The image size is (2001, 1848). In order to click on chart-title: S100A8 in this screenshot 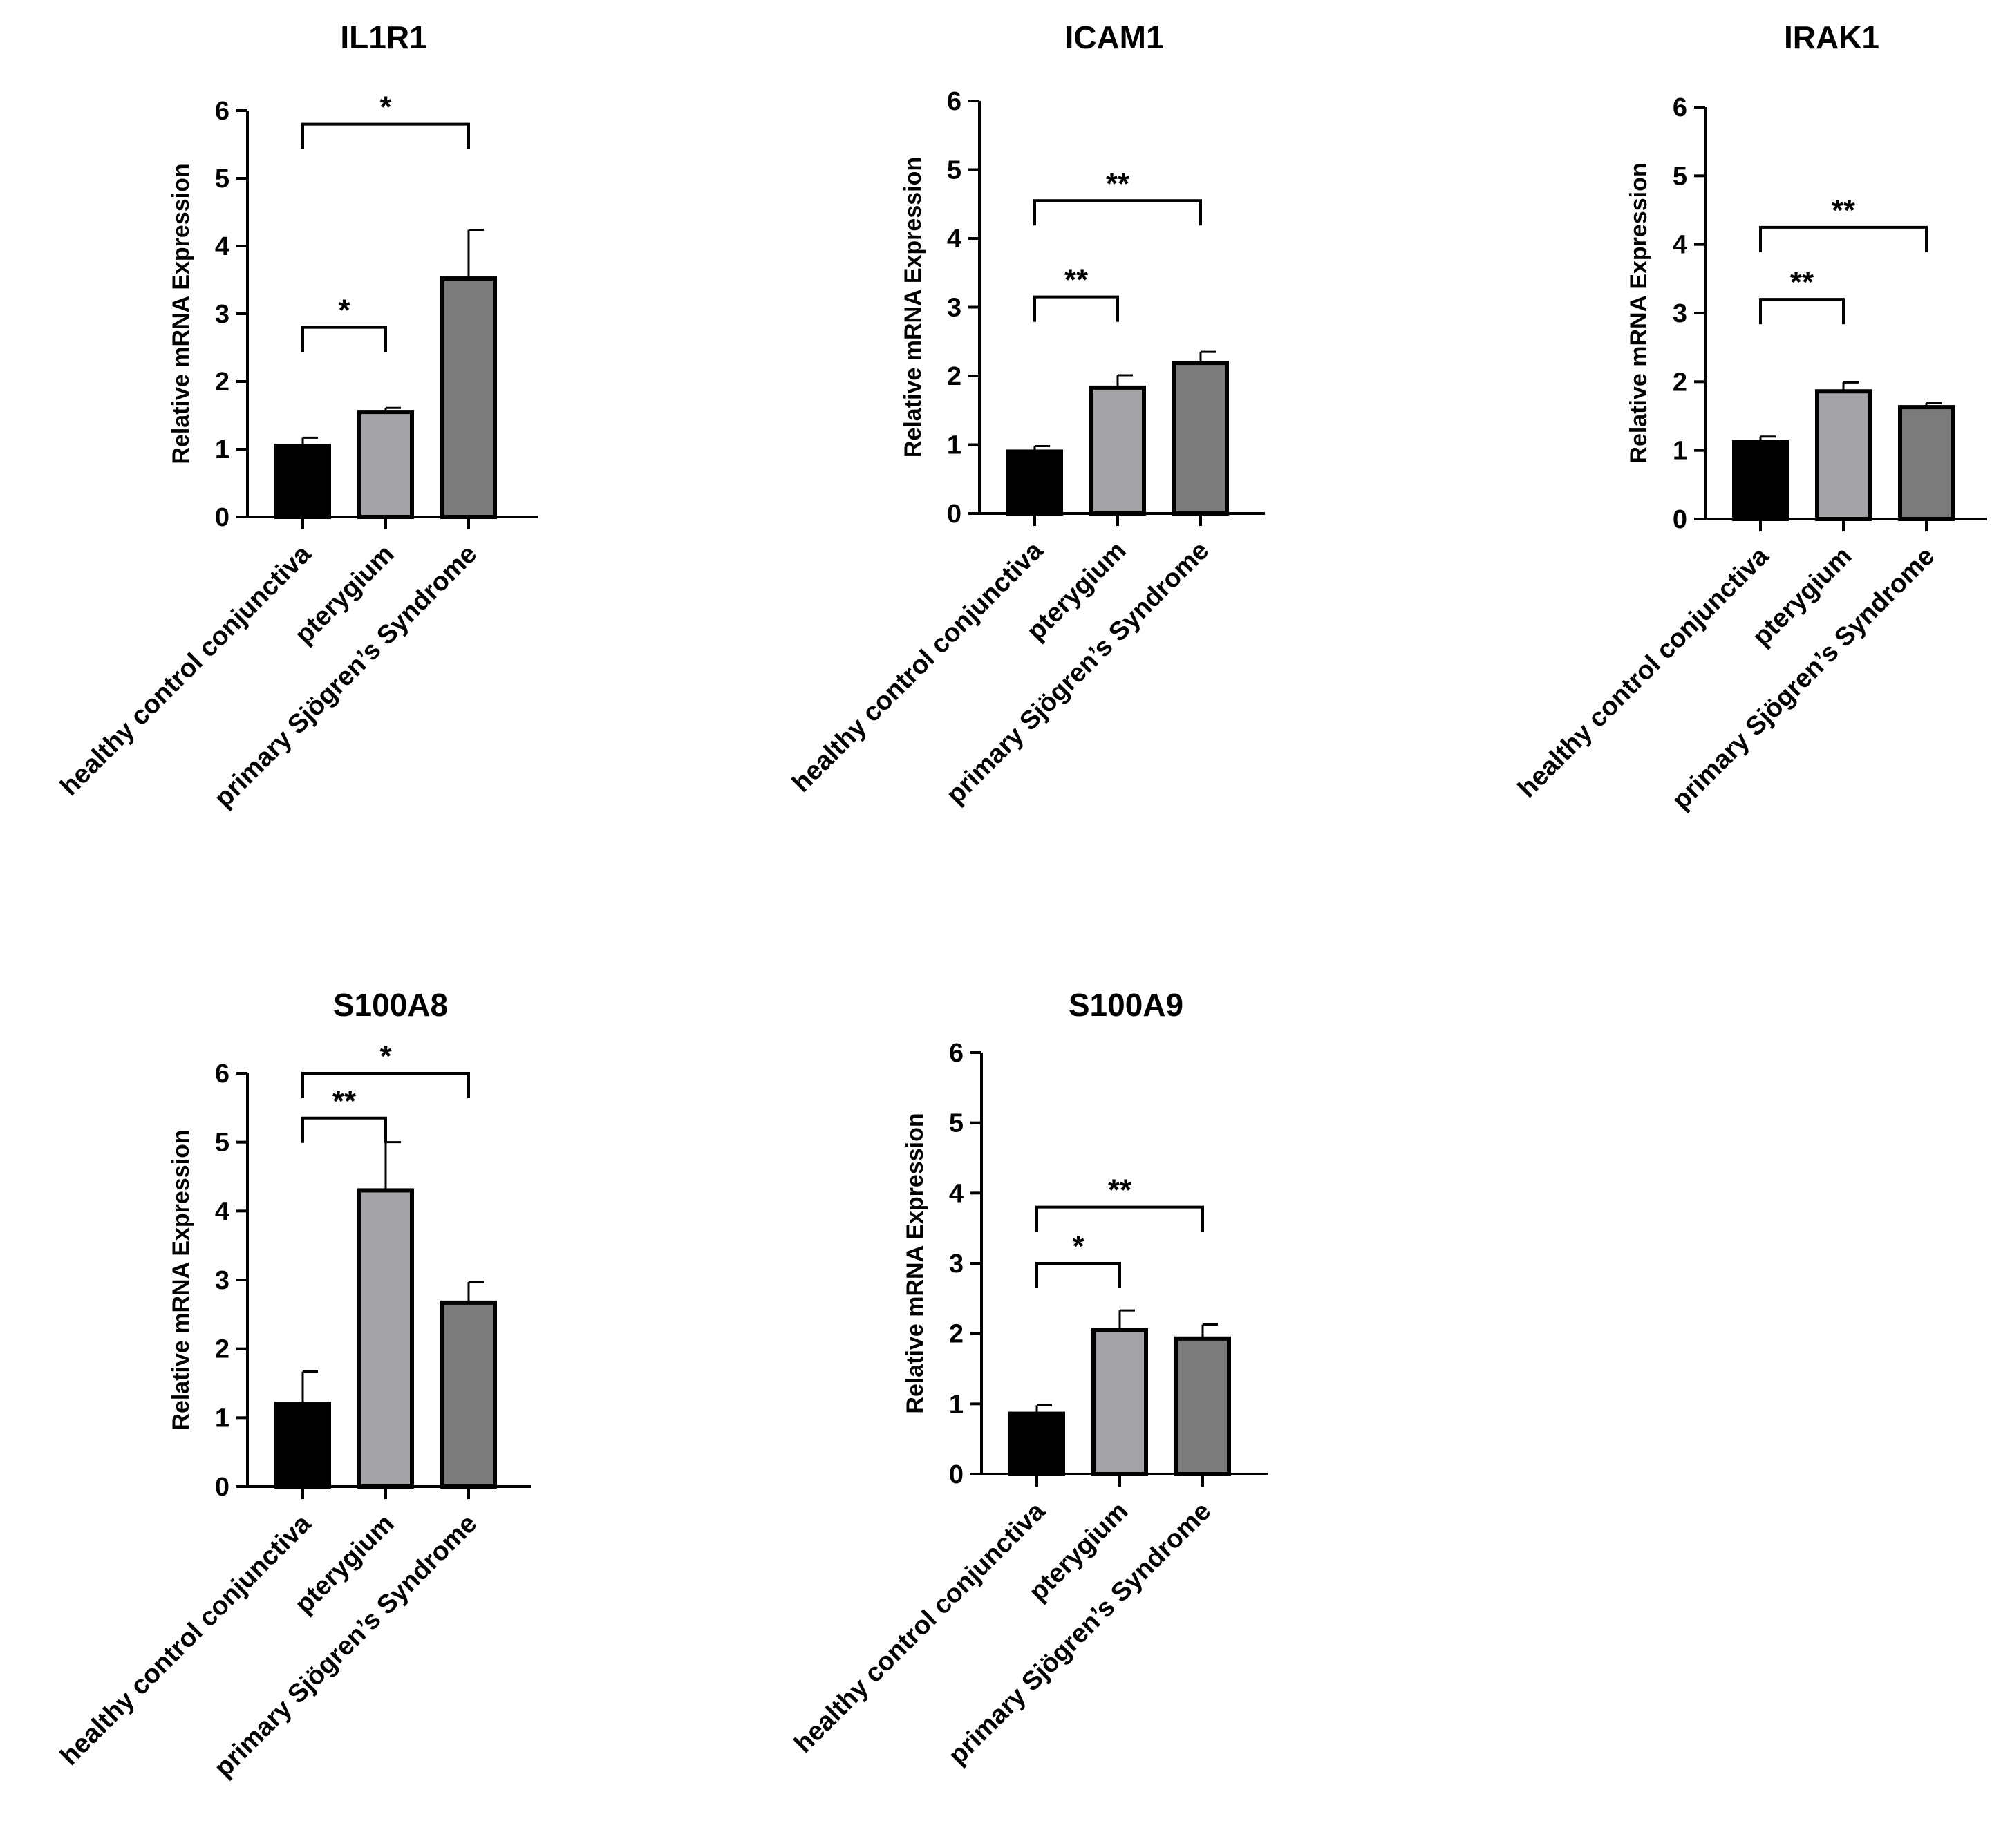, I will do `click(390, 1005)`.